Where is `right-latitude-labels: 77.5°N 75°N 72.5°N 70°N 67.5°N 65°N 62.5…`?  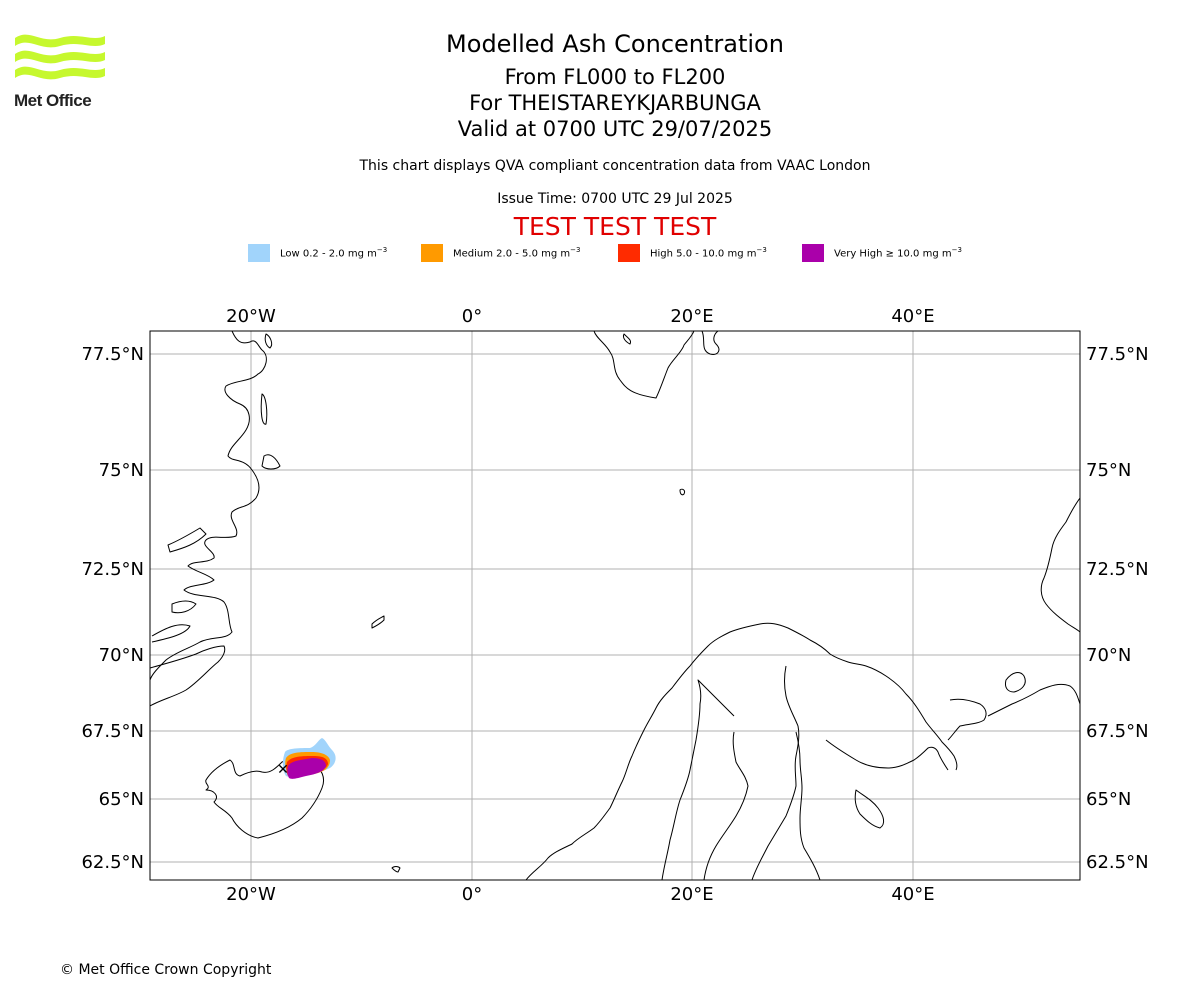 right-latitude-labels: 77.5°N 75°N 72.5°N 70°N 67.5°N 65°N 62.5… is located at coordinates (1117, 608).